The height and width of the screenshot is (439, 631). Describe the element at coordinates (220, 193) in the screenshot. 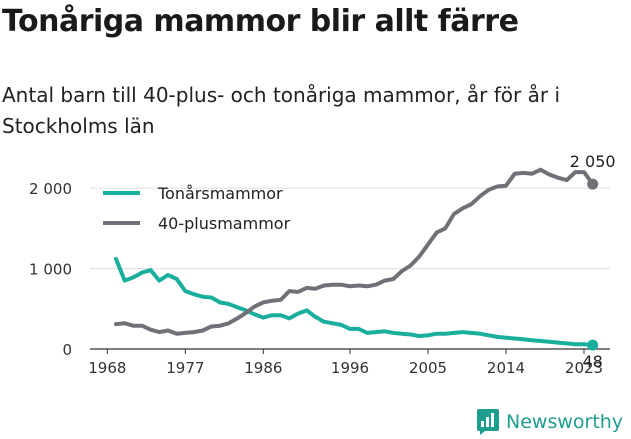

I see `legend-label: Tonårsmammor` at that location.